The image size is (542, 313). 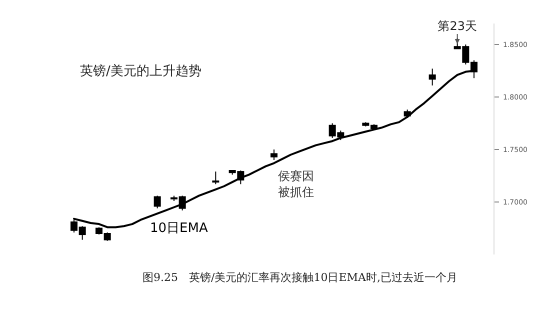 I want to click on text: 英镑/美元的上升趋势, so click(x=141, y=71).